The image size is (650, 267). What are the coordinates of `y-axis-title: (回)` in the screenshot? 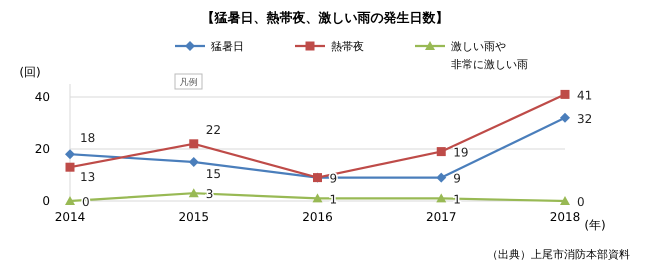 It's located at (30, 72).